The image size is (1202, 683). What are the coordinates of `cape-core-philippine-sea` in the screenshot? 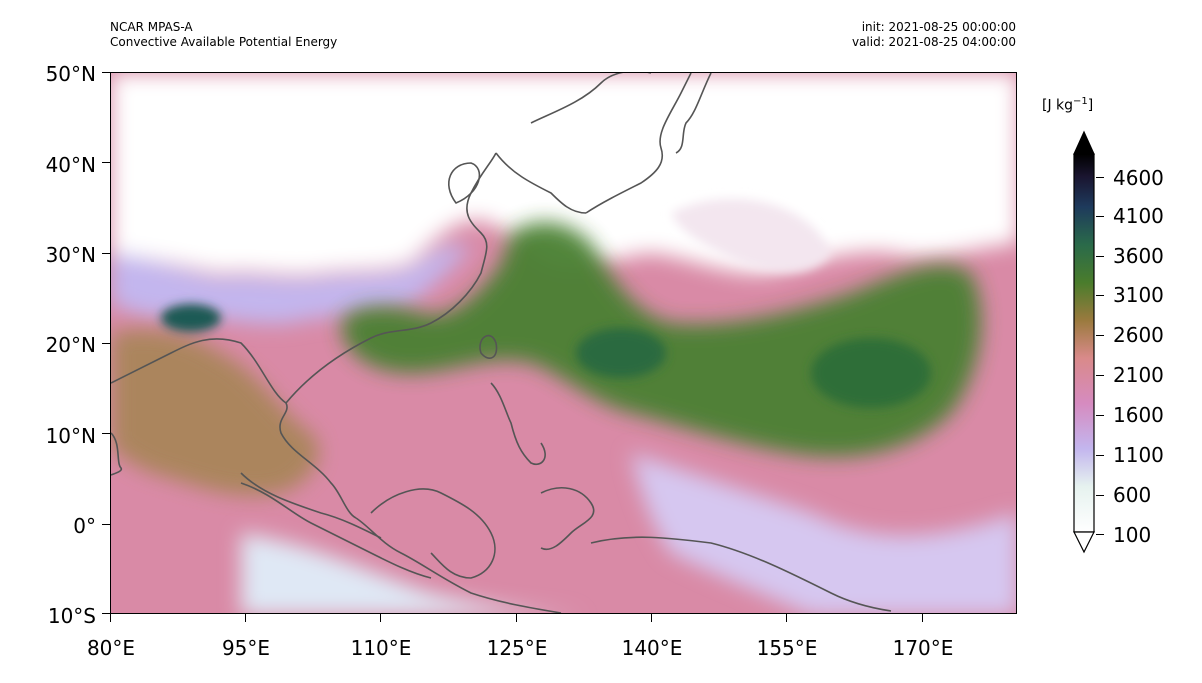 It's located at (621, 353).